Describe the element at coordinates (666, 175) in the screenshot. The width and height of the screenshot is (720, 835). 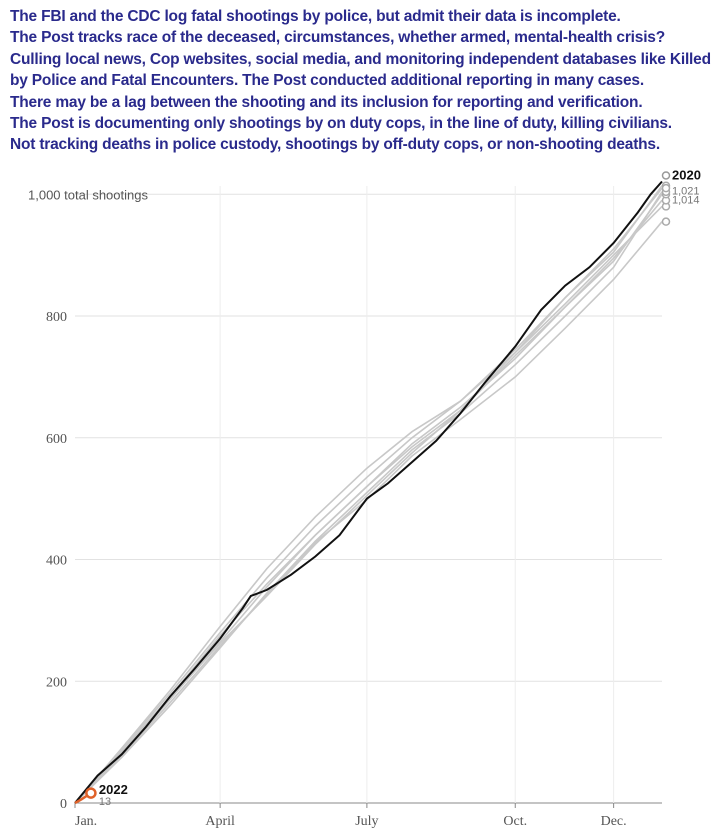
I see `highlight-end-marker` at that location.